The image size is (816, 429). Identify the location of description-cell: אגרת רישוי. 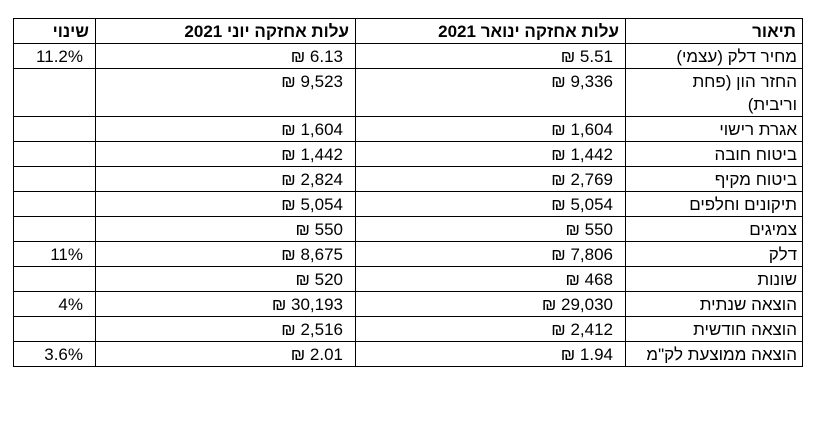
(714, 129).